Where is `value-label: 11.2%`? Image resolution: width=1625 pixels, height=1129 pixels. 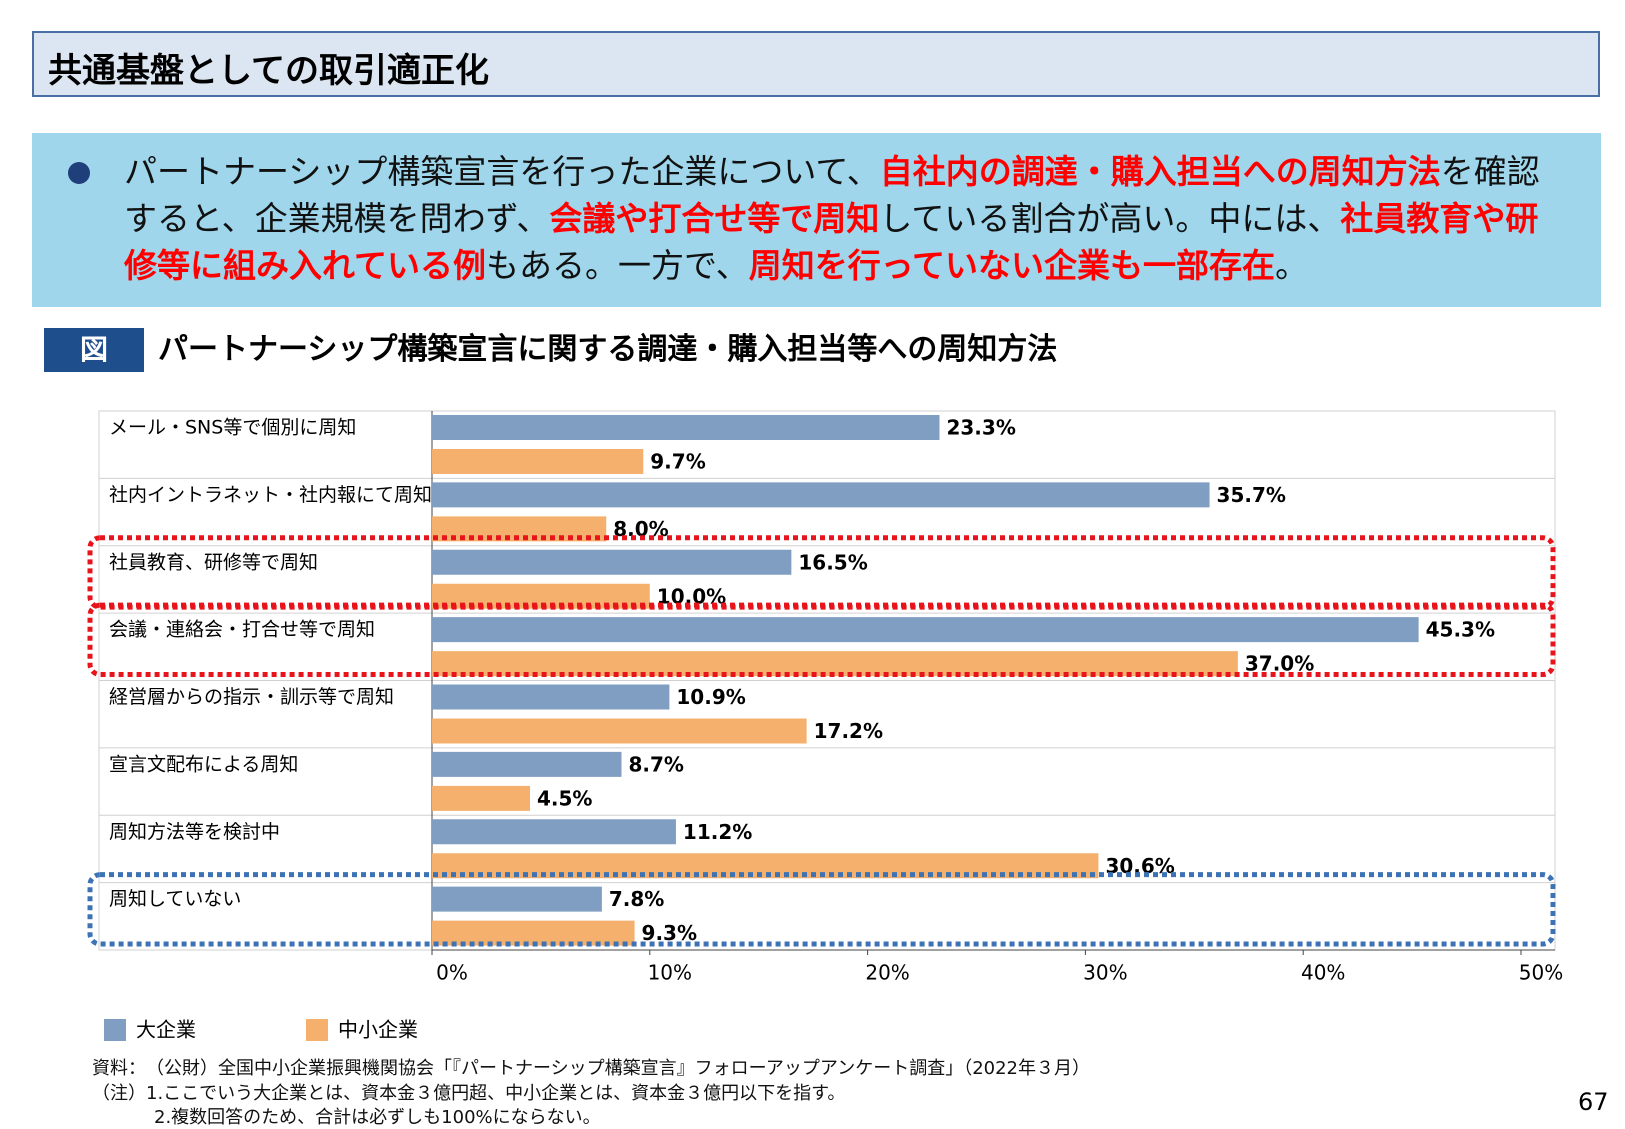
value-label: 11.2% is located at coordinates (717, 832).